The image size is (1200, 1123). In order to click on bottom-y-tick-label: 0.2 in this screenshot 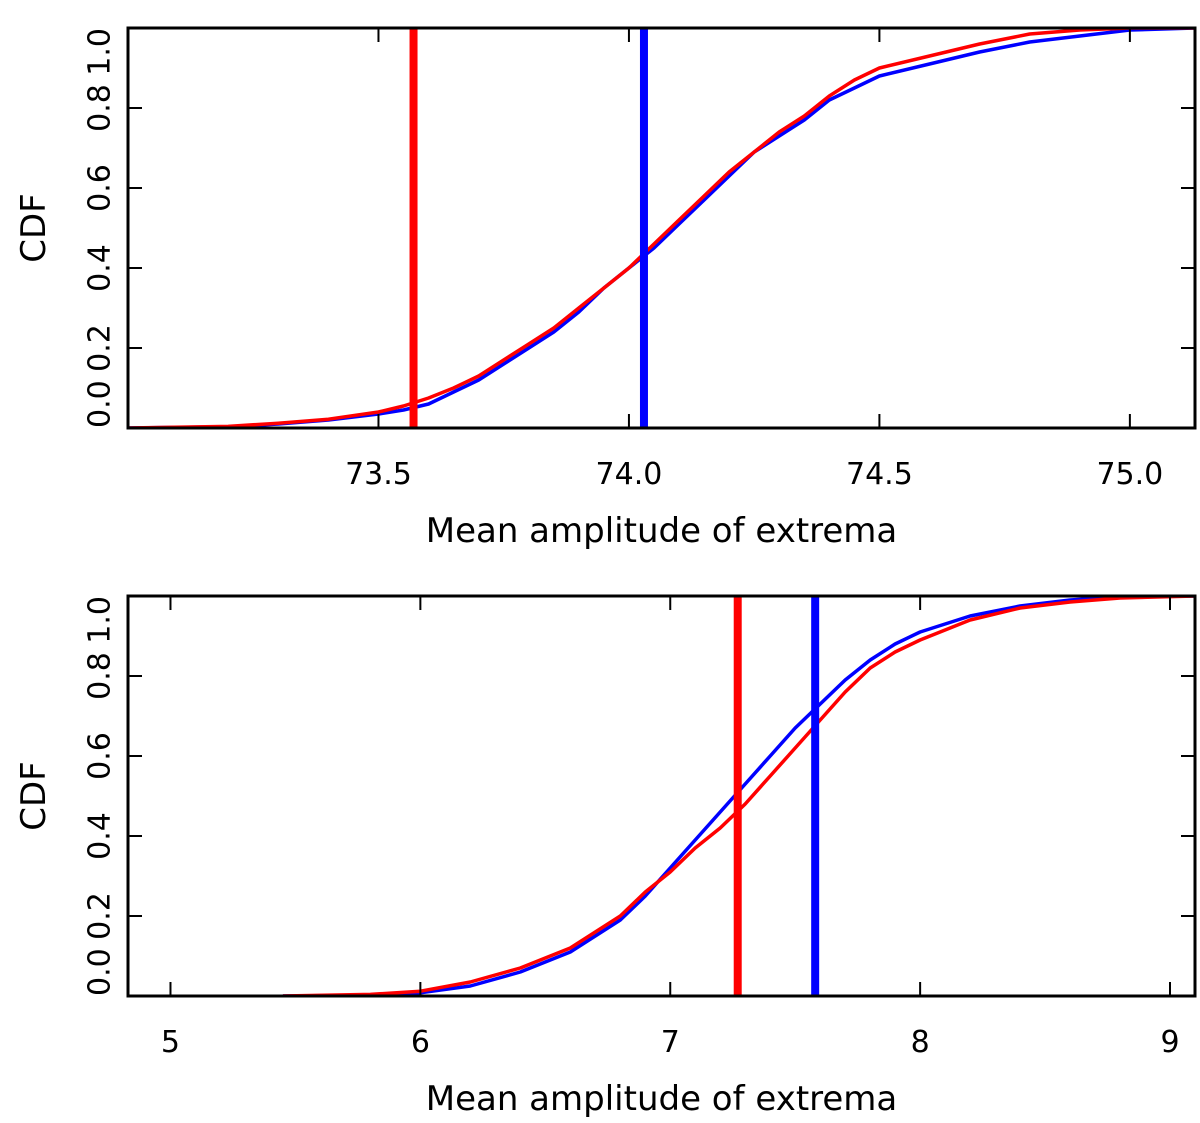, I will do `click(100, 916)`.